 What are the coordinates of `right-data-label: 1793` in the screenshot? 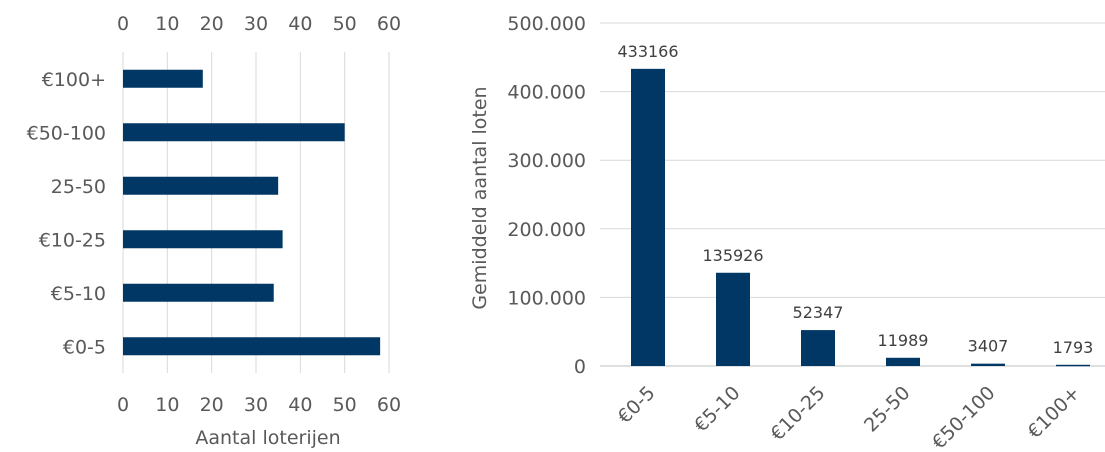 It's located at (1073, 347).